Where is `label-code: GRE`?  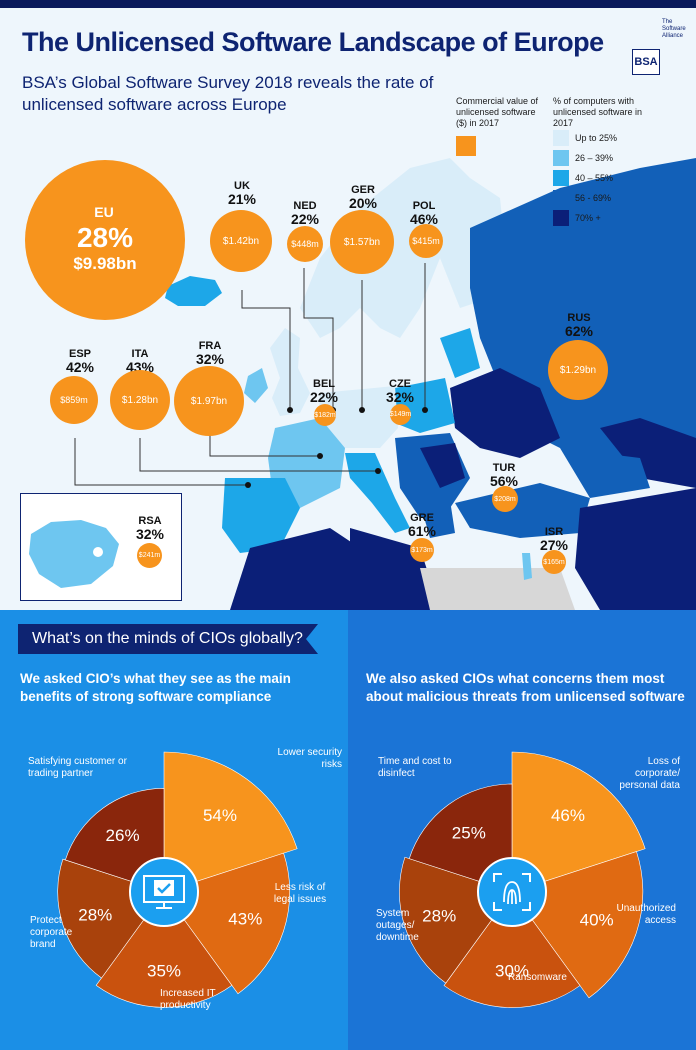 label-code: GRE is located at coordinates (422, 518).